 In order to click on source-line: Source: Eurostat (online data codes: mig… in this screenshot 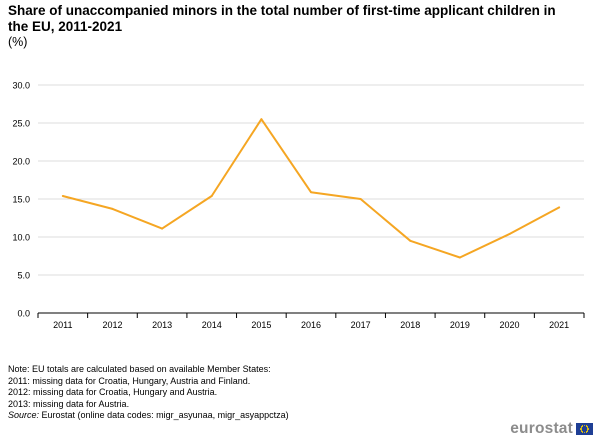, I will do `click(148, 416)`.